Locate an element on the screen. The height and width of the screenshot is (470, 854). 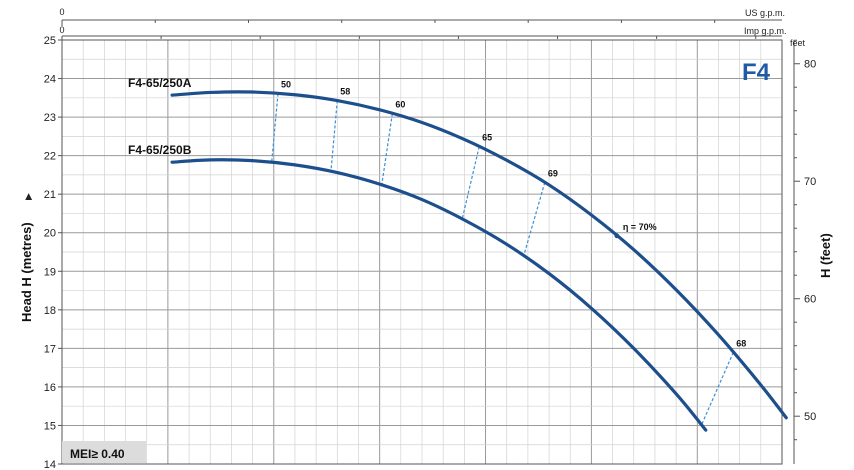
y-tick-label: 22 is located at coordinates (50, 157).